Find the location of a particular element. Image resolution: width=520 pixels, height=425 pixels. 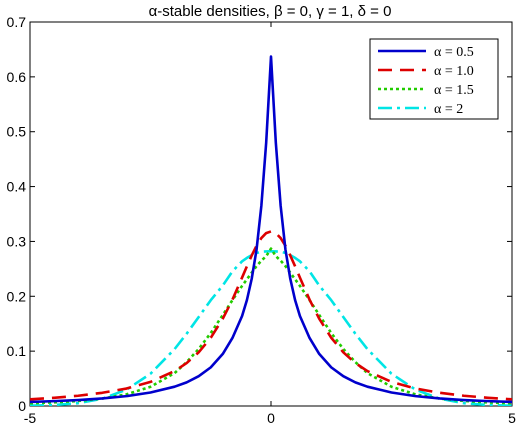

x-tick-label: 0 is located at coordinates (271, 417).